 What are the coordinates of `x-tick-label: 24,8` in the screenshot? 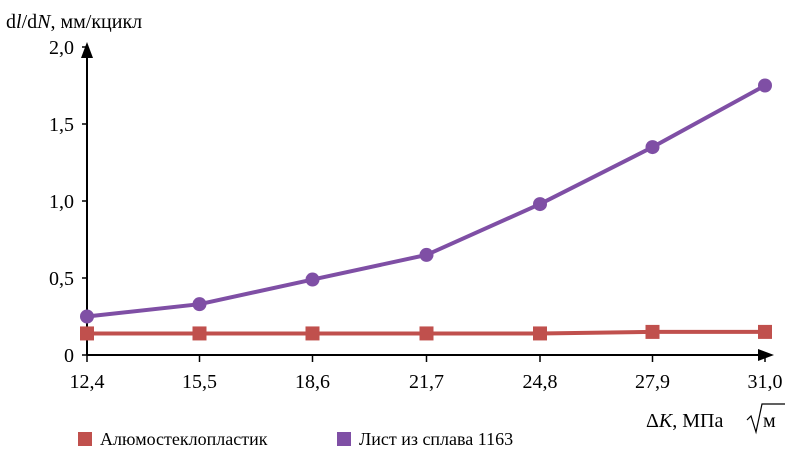 It's located at (540, 382).